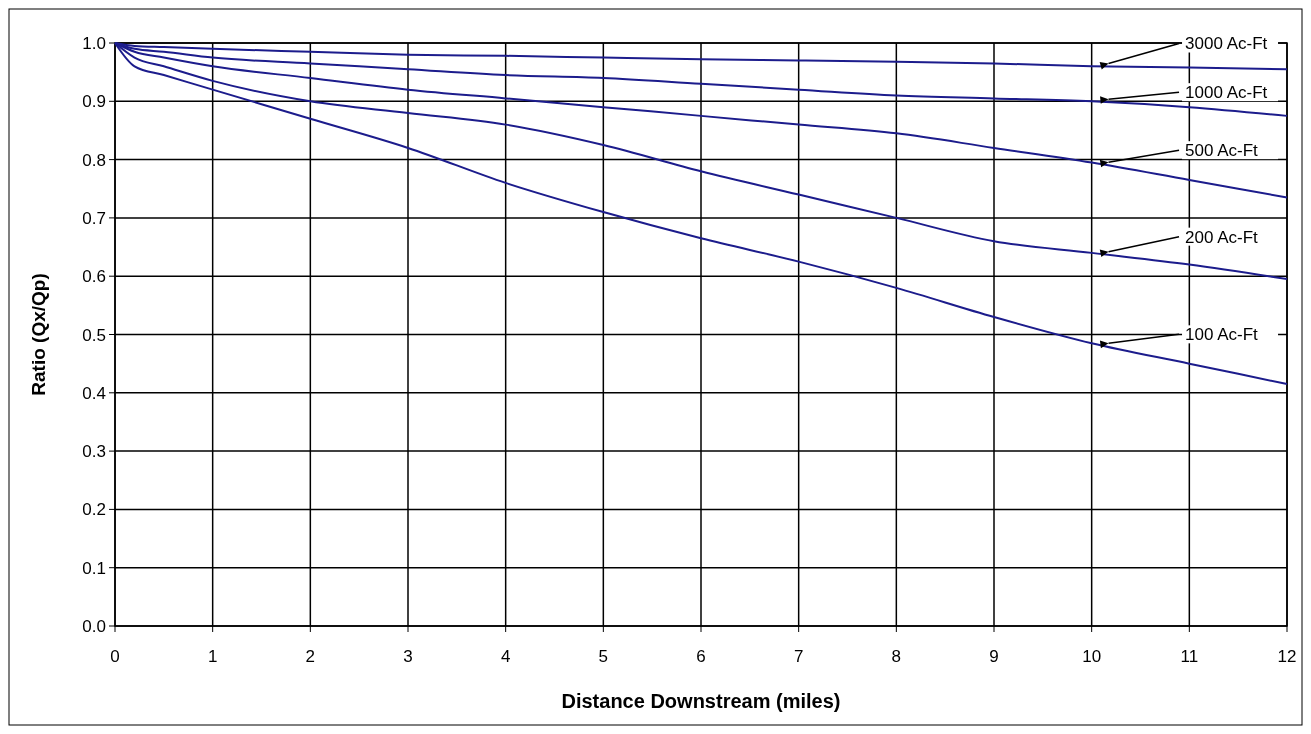 The height and width of the screenshot is (734, 1311). Describe the element at coordinates (505, 656) in the screenshot. I see `x-tick-label: 4` at that location.